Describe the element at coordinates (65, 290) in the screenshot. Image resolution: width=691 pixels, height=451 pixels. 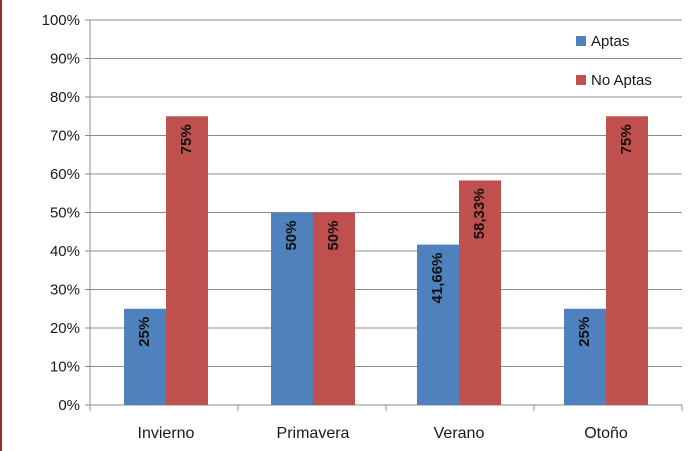
I see `y-tick-label: 30%` at that location.